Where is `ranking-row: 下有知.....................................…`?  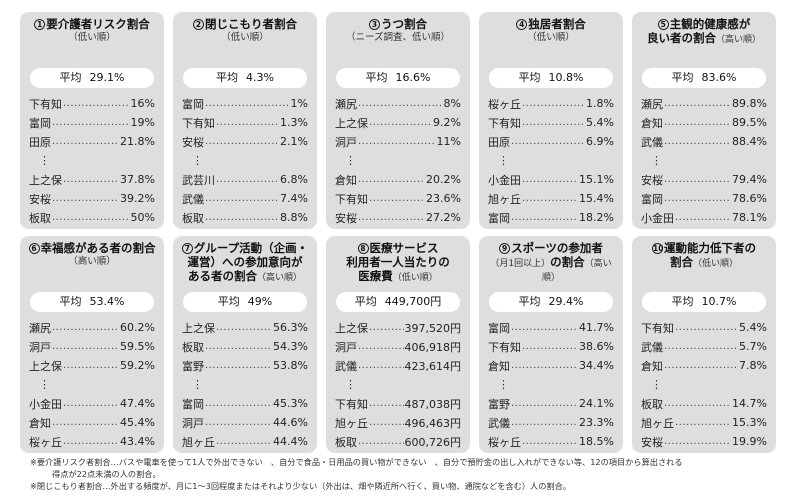 ranking-row: 下有知.....................................… is located at coordinates (245, 122).